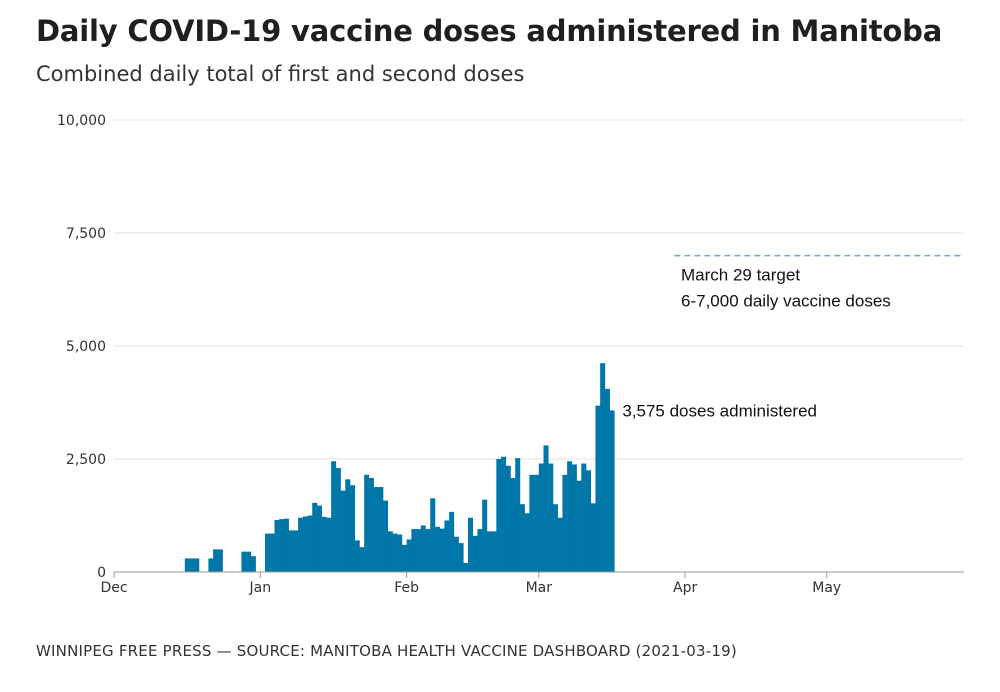 This screenshot has width=1000, height=692. What do you see at coordinates (86, 460) in the screenshot?
I see `y-tick-label: 2,500` at bounding box center [86, 460].